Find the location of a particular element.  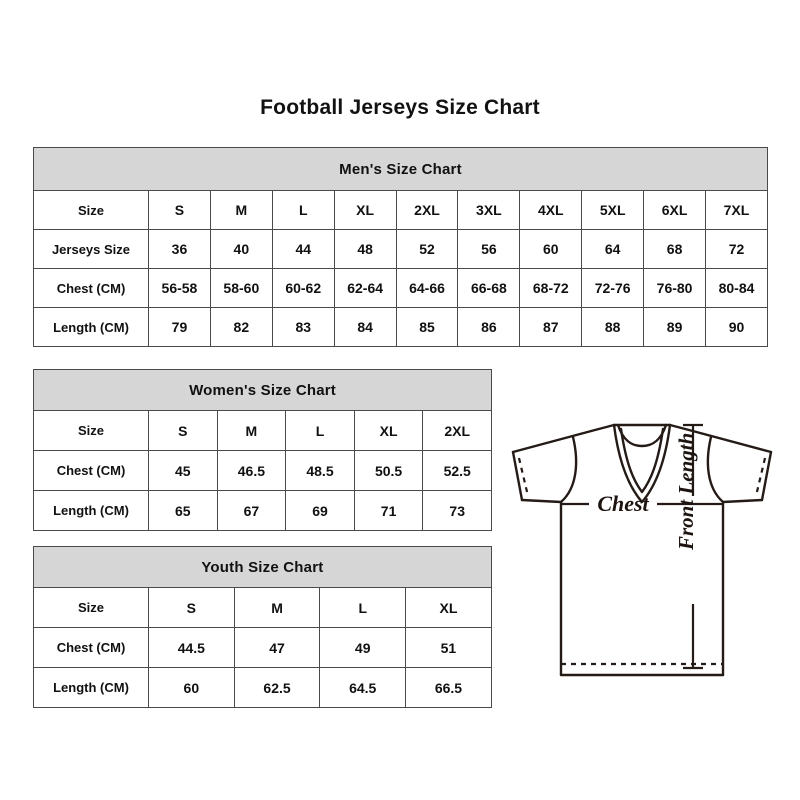

left-cuff-dashed-line is located at coordinates (523, 477).